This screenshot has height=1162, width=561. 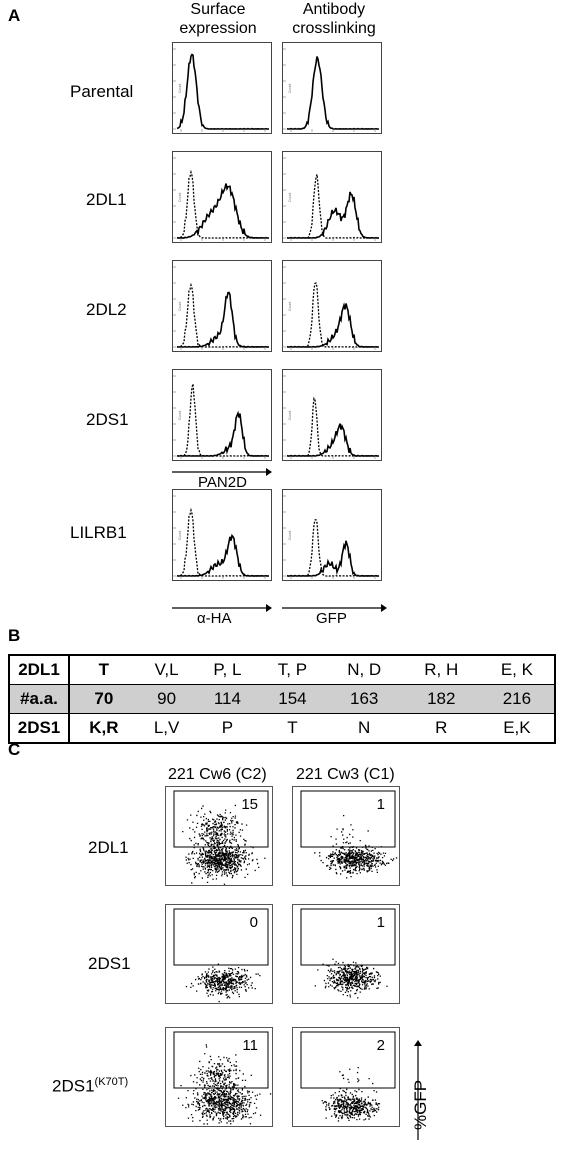 What do you see at coordinates (292, 670) in the screenshot?
I see `table-cell: T, P` at bounding box center [292, 670].